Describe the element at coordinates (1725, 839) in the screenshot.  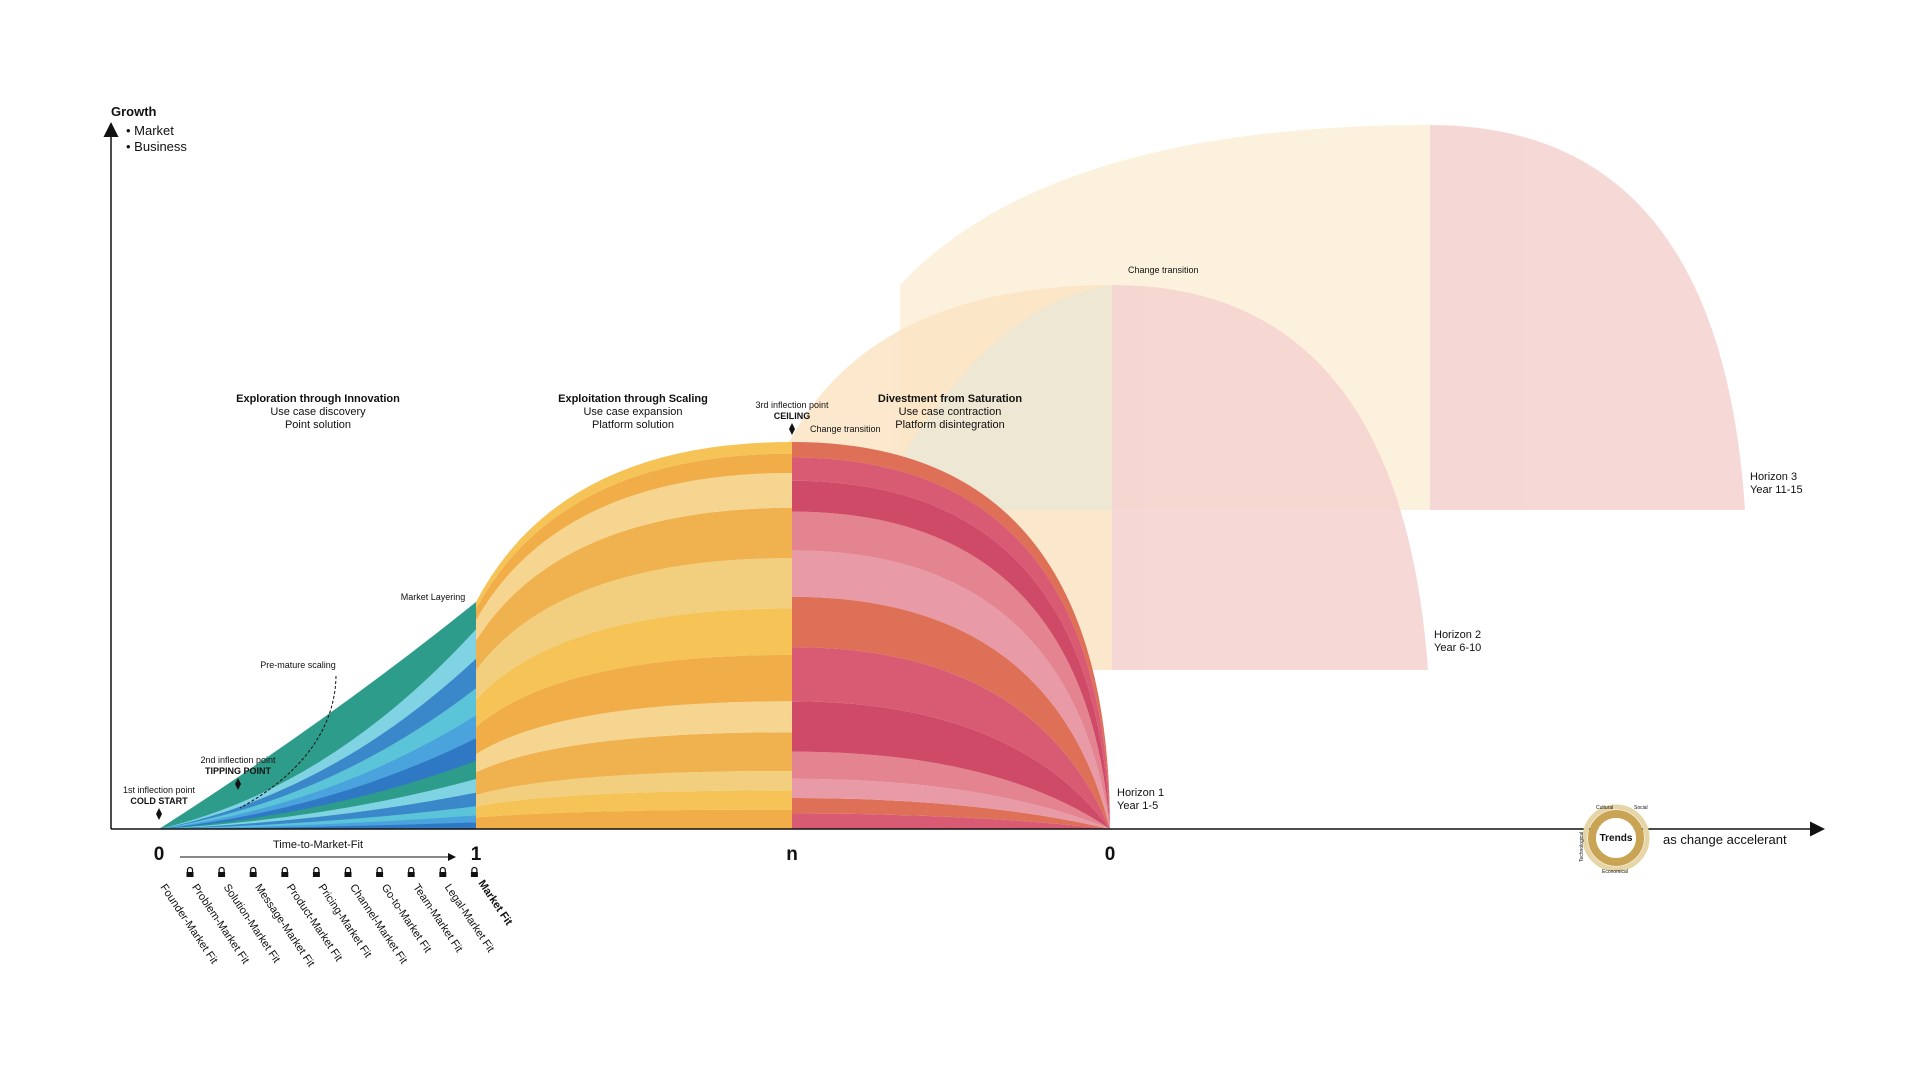
I see `x-axis-caption: as change accelerant` at that location.